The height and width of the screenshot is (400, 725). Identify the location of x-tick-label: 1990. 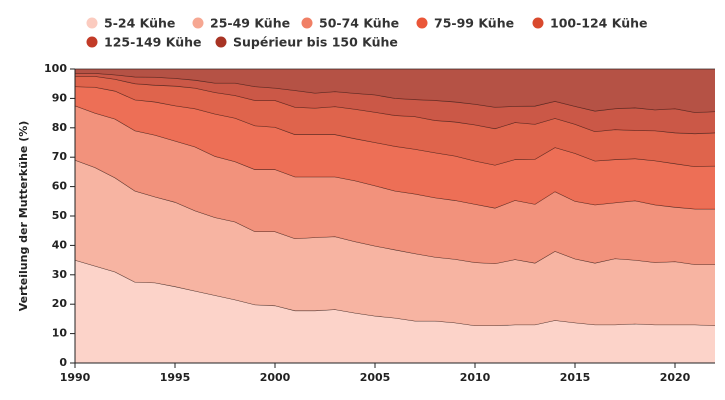
(75, 377).